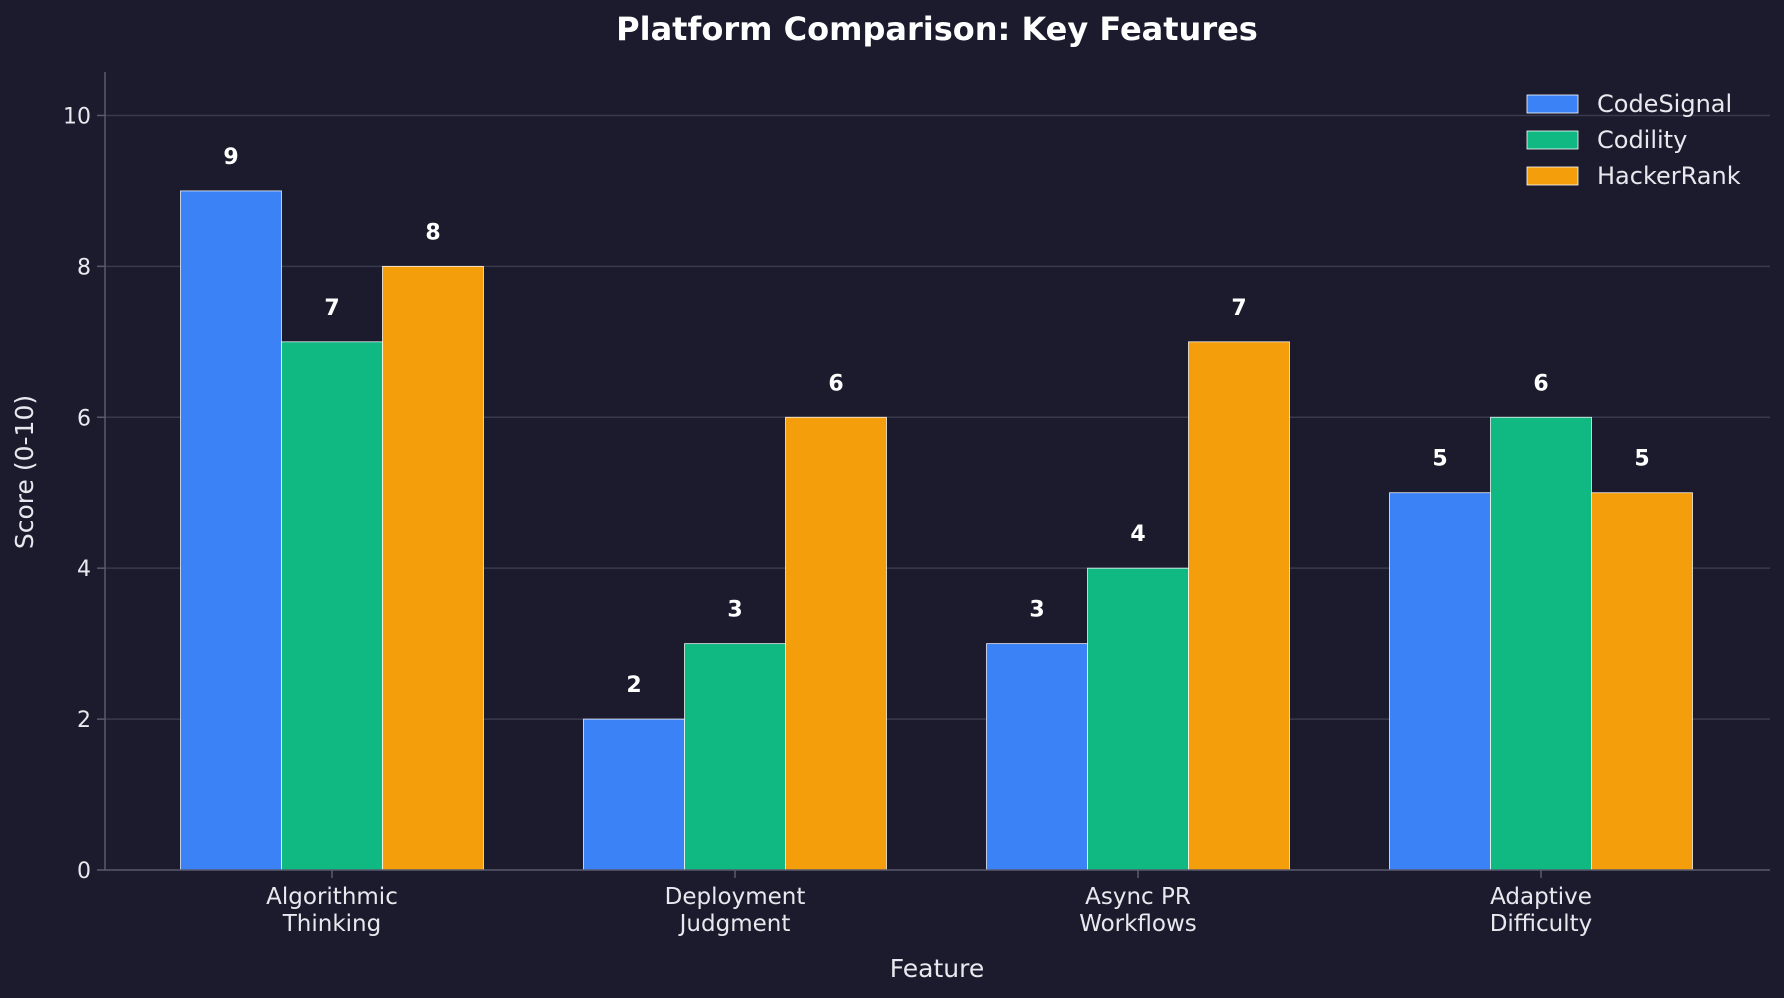 This screenshot has height=998, width=1784. Describe the element at coordinates (1664, 104) in the screenshot. I see `legend-label: CodeSignal` at that location.